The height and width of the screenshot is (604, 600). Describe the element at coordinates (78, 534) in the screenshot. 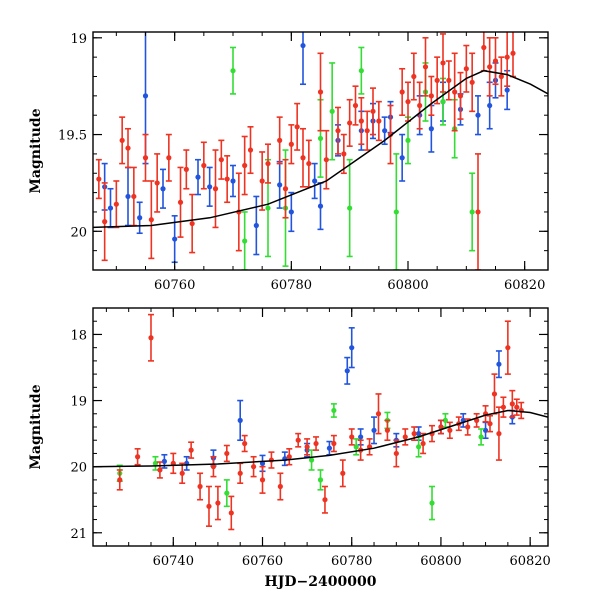

I see `y-tick-label: 21` at that location.